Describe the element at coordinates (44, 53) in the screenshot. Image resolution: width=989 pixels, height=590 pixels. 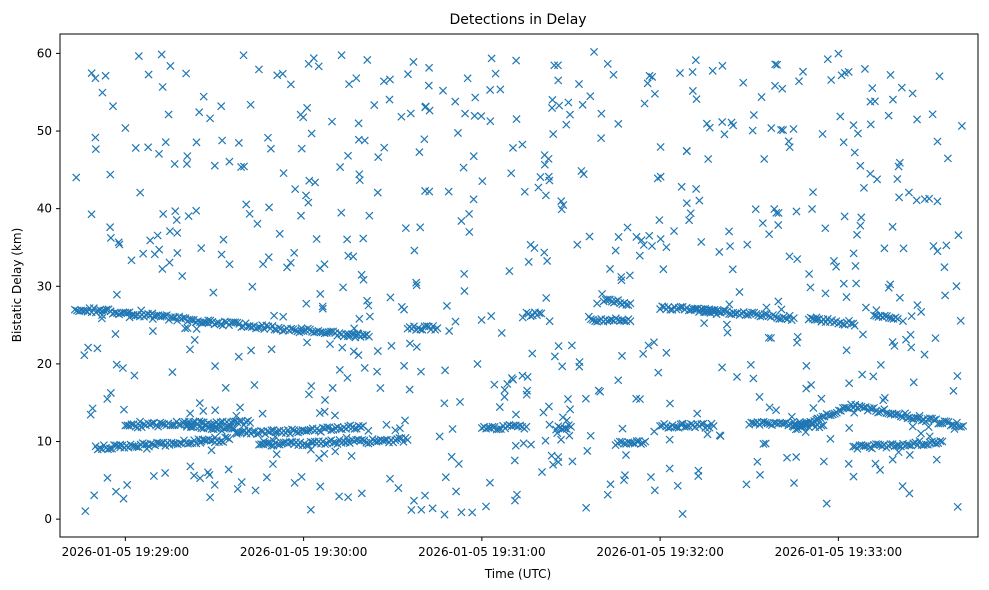
I see `y-tick-label: 60` at that location.